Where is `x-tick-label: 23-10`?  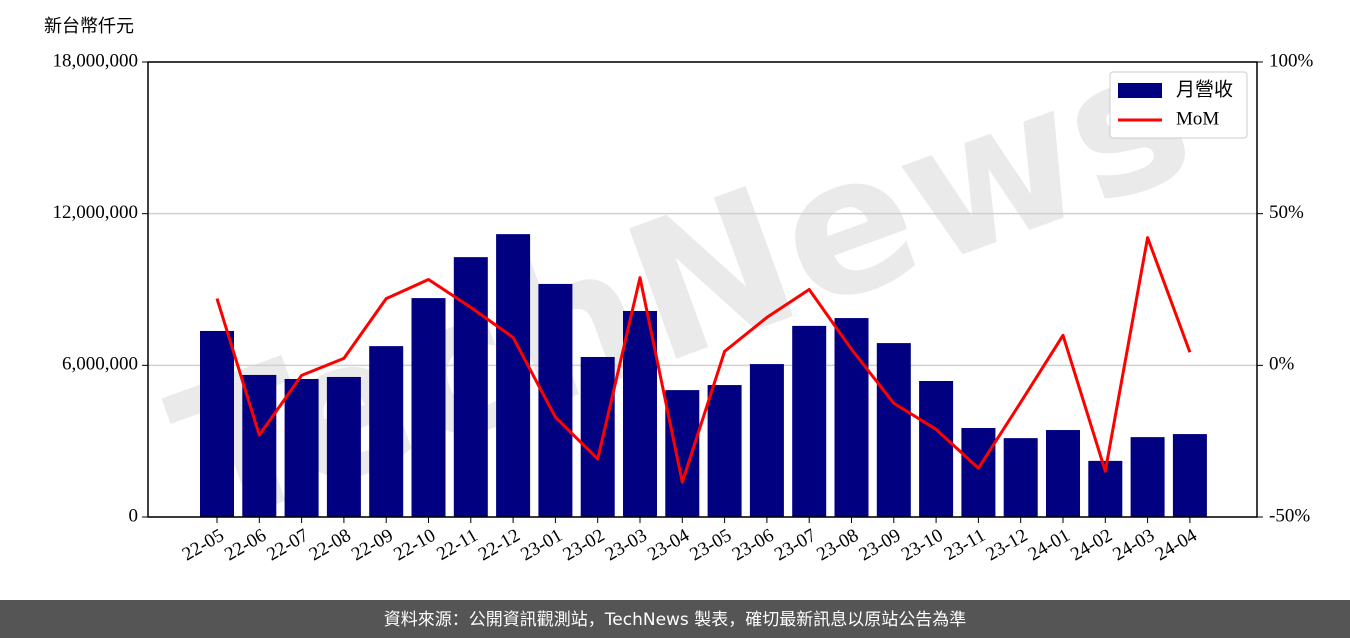 x-tick-label: 23-10 is located at coordinates (922, 545).